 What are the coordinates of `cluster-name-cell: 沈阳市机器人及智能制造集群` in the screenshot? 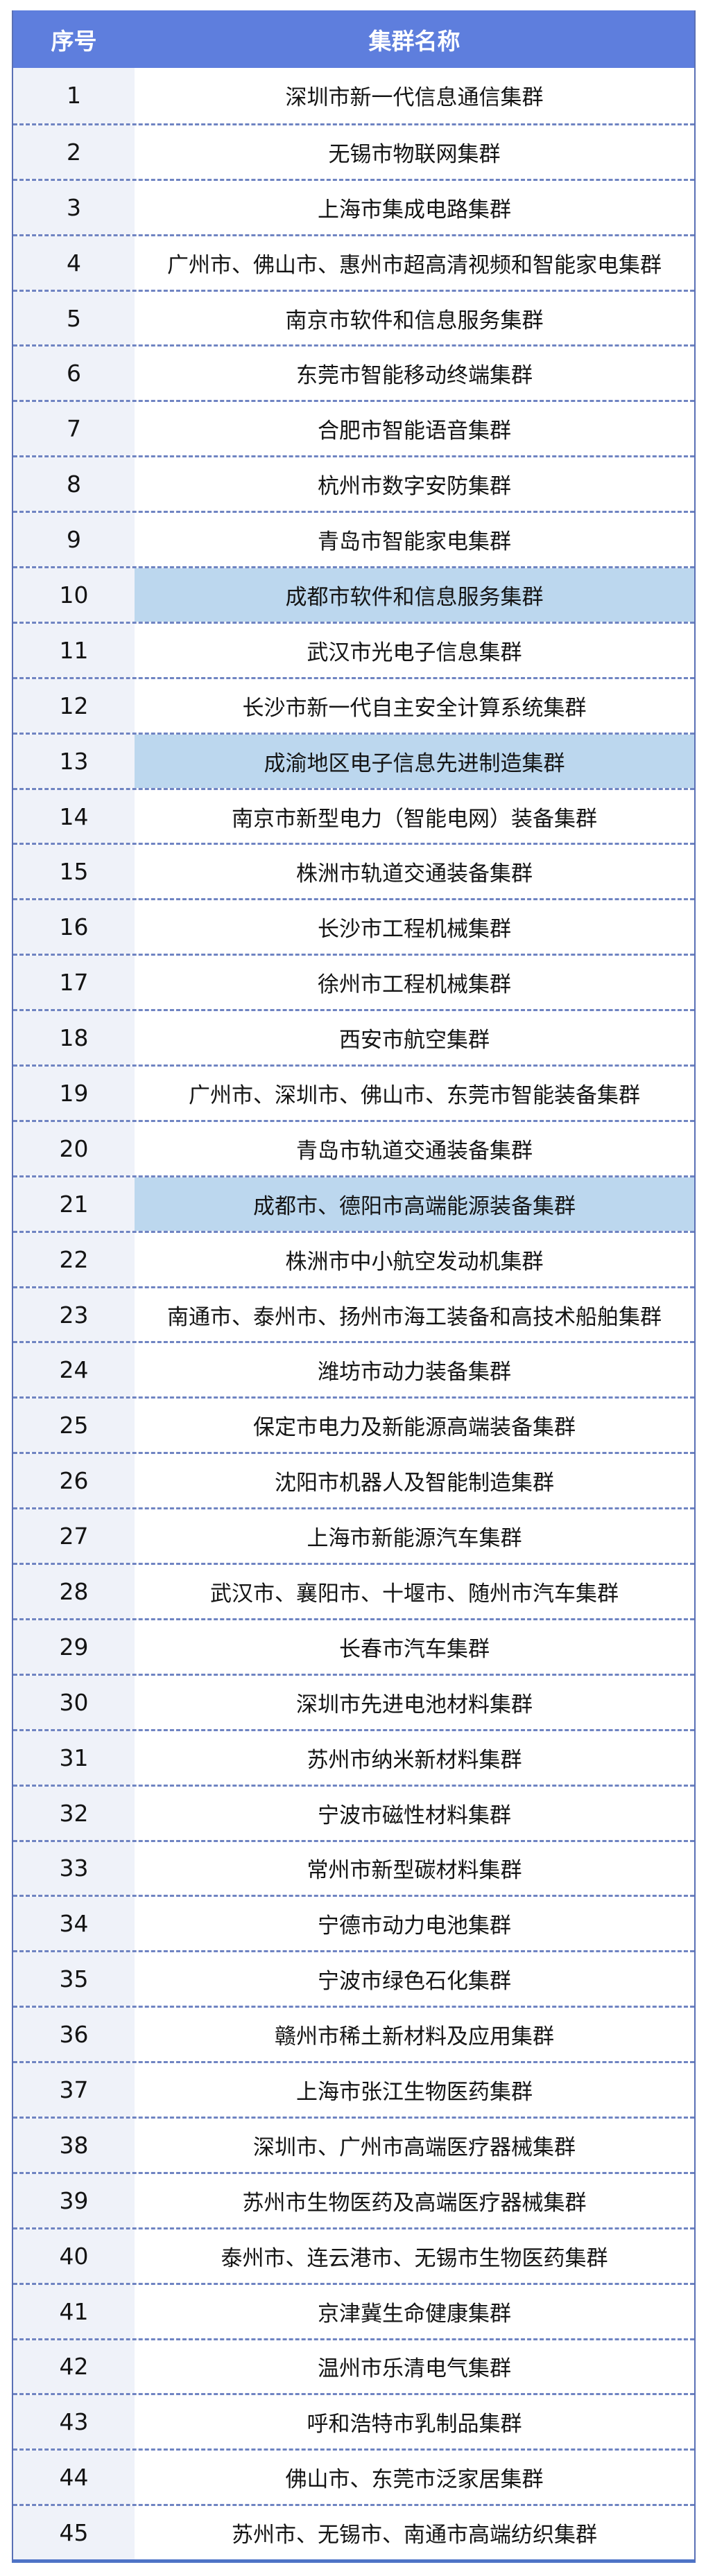 It's located at (414, 1483).